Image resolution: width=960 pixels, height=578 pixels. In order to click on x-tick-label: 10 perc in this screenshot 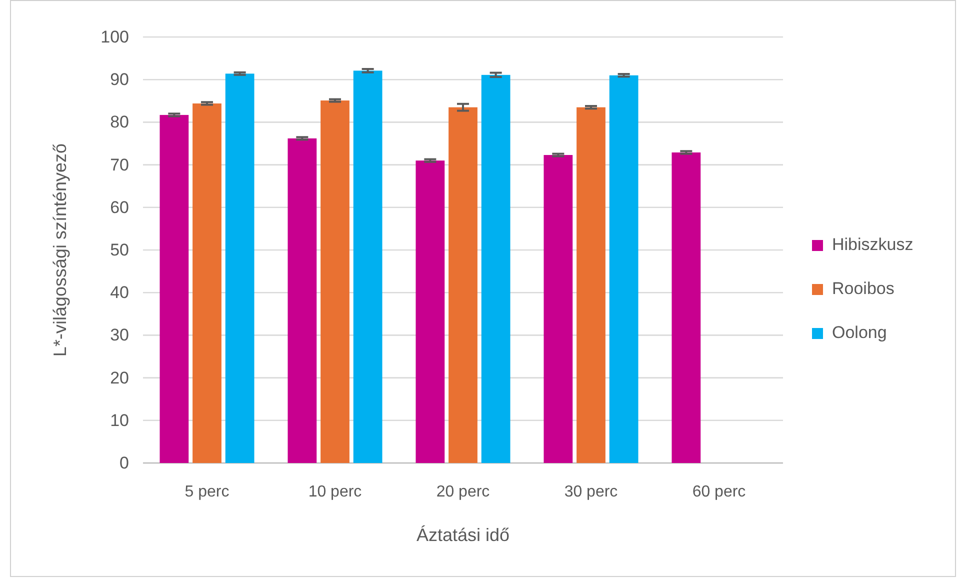, I will do `click(335, 491)`.